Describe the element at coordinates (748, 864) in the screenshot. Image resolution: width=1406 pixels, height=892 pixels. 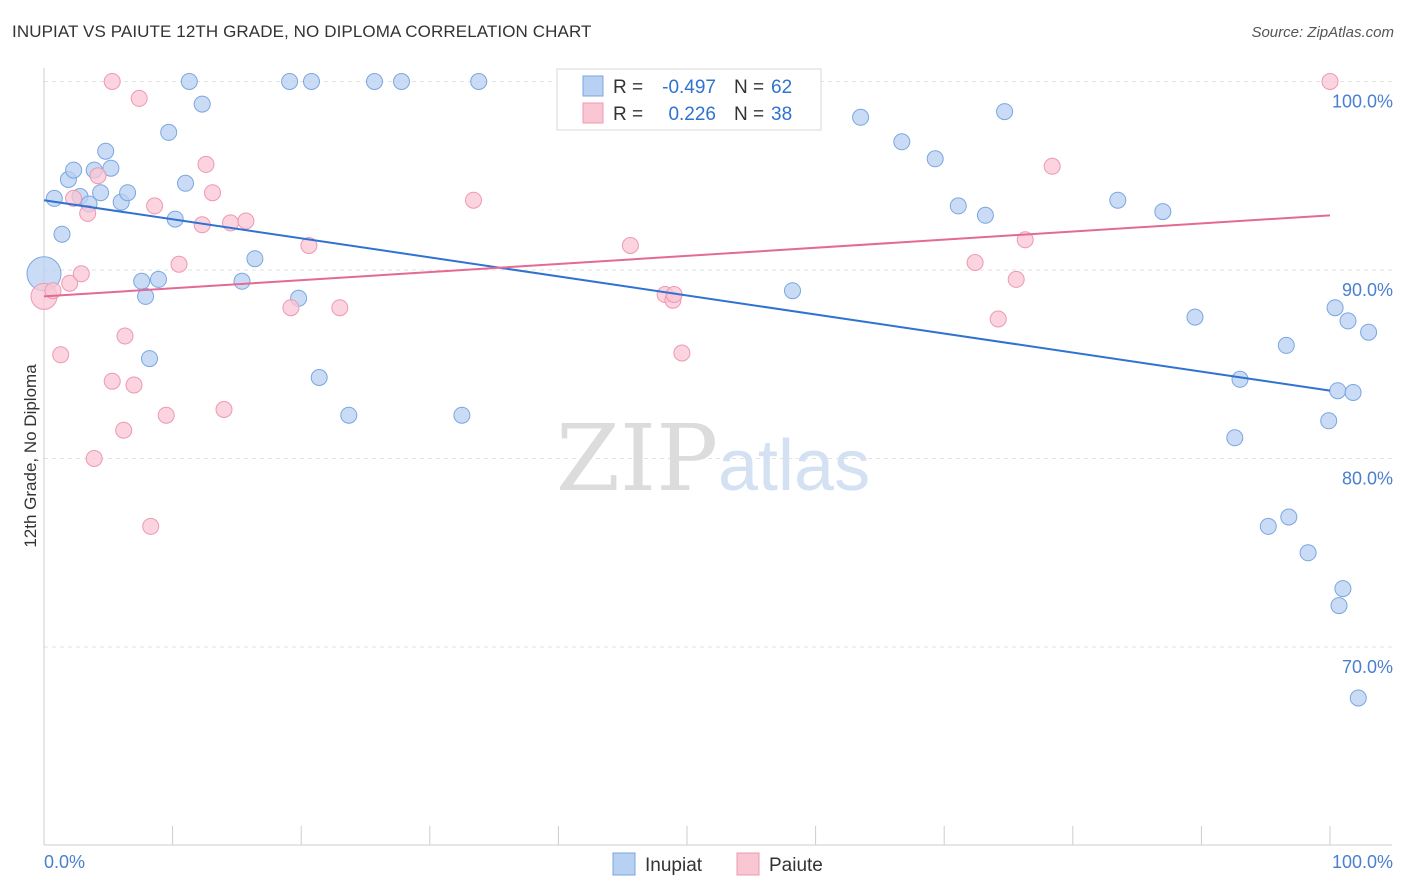
I see `bottom-legend-swatch-paiute` at that location.